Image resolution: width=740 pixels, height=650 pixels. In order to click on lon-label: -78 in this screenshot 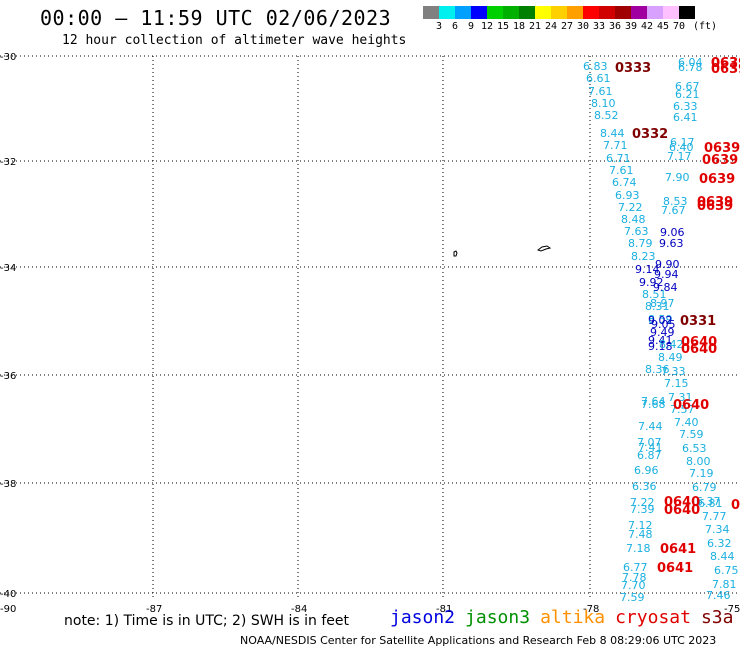, I will do `click(591, 609)`.